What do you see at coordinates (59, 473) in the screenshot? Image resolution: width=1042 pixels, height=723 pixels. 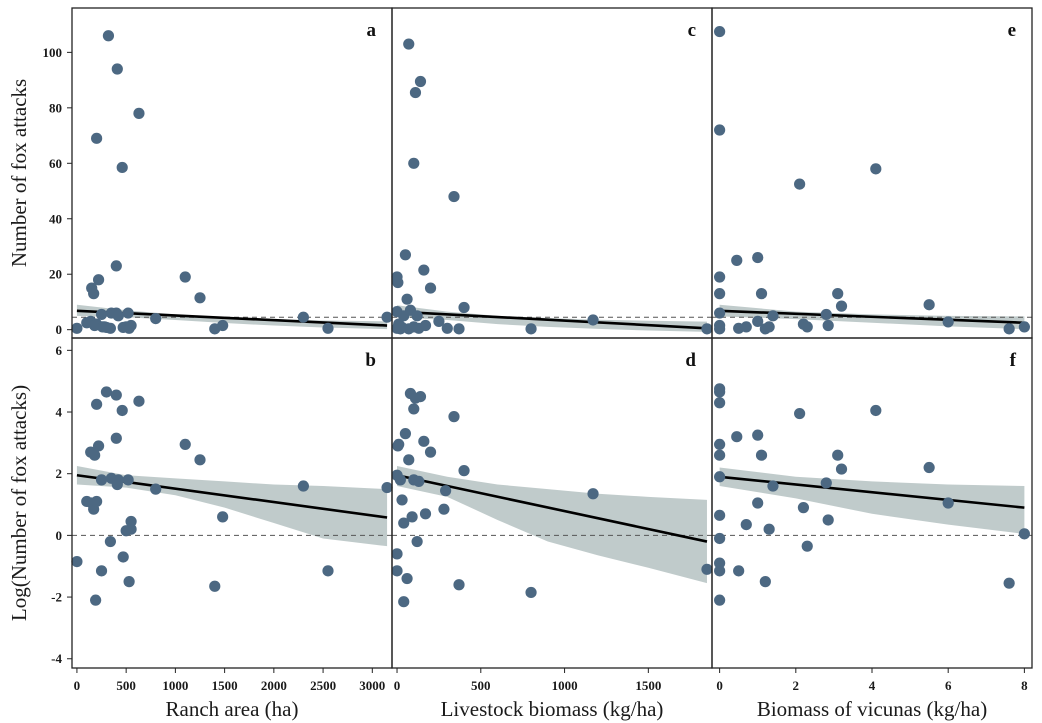 I see `y-tick-label: 2` at bounding box center [59, 473].